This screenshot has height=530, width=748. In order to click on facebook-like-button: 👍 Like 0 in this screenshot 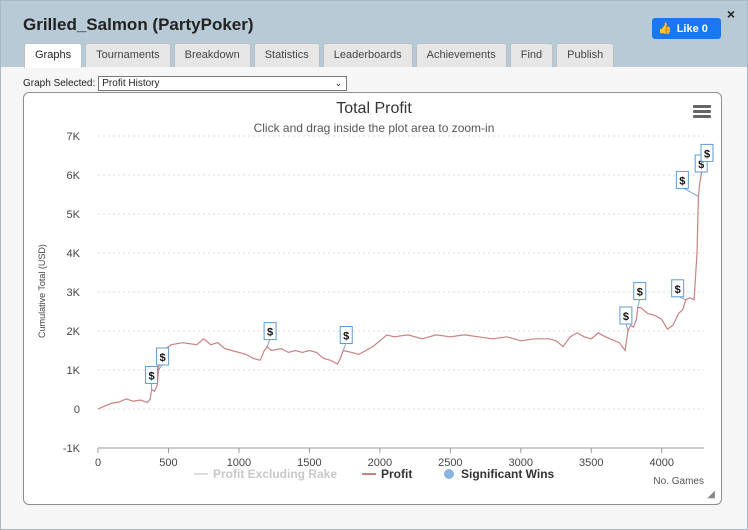, I will do `click(686, 28)`.